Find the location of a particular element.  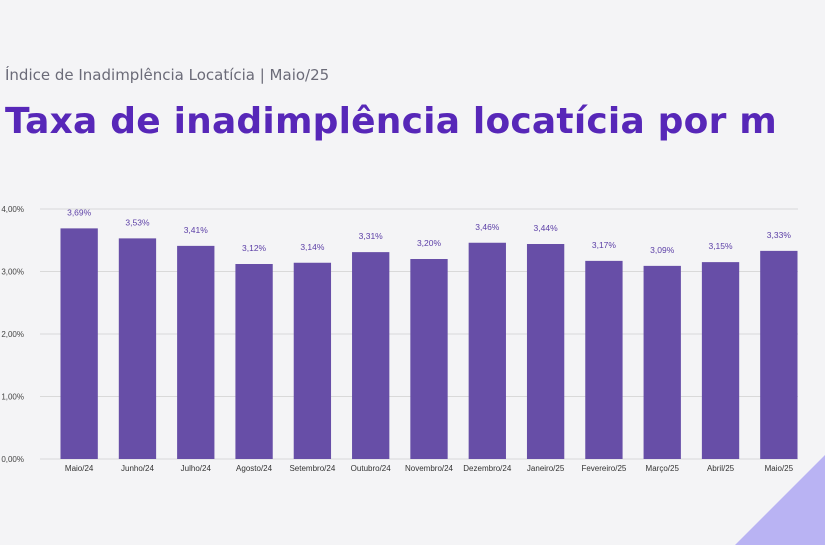

x-tick-label: Fevereiro/25 is located at coordinates (603, 468).